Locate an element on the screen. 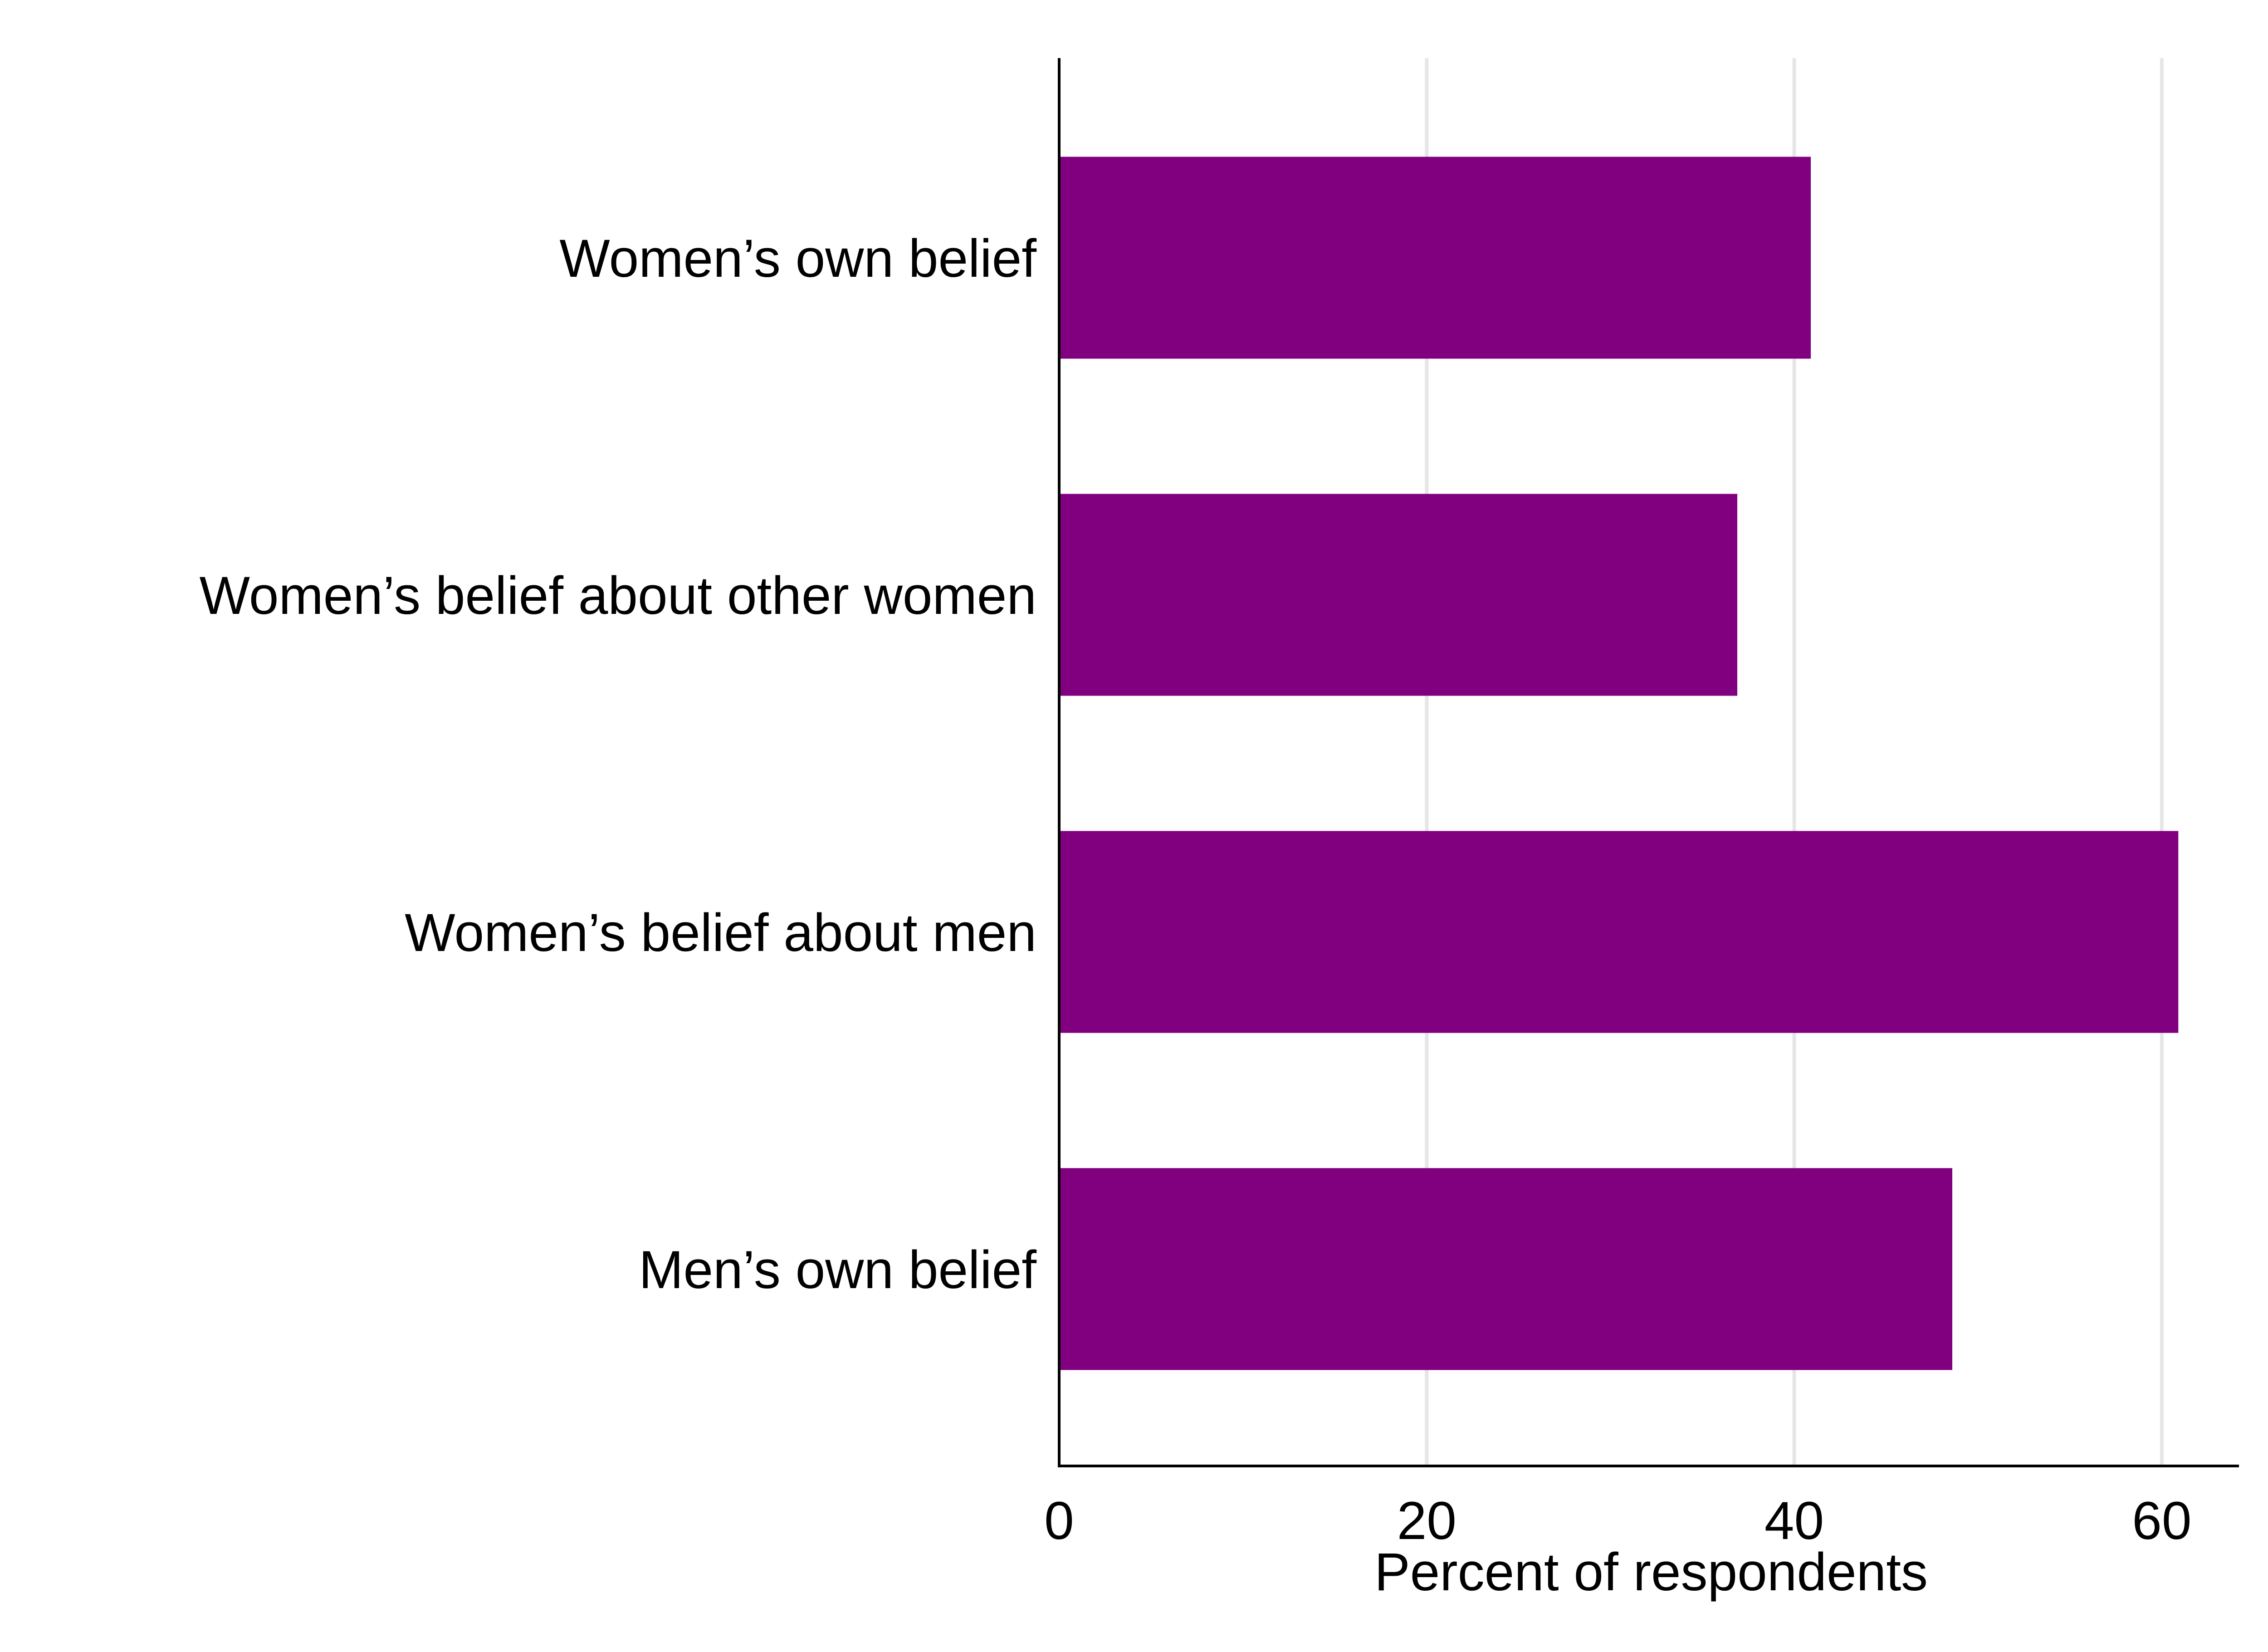  x-axis-title: Percent of respondents is located at coordinates (1651, 1572).